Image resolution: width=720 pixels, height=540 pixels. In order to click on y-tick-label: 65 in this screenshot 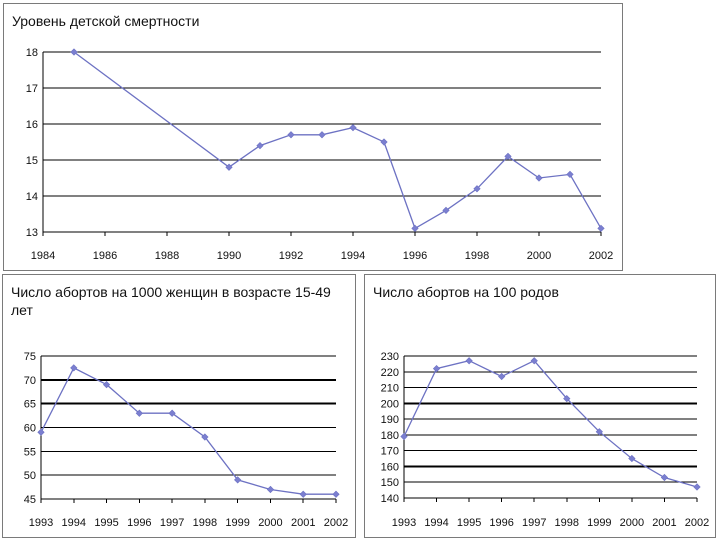, I will do `click(30, 405)`.